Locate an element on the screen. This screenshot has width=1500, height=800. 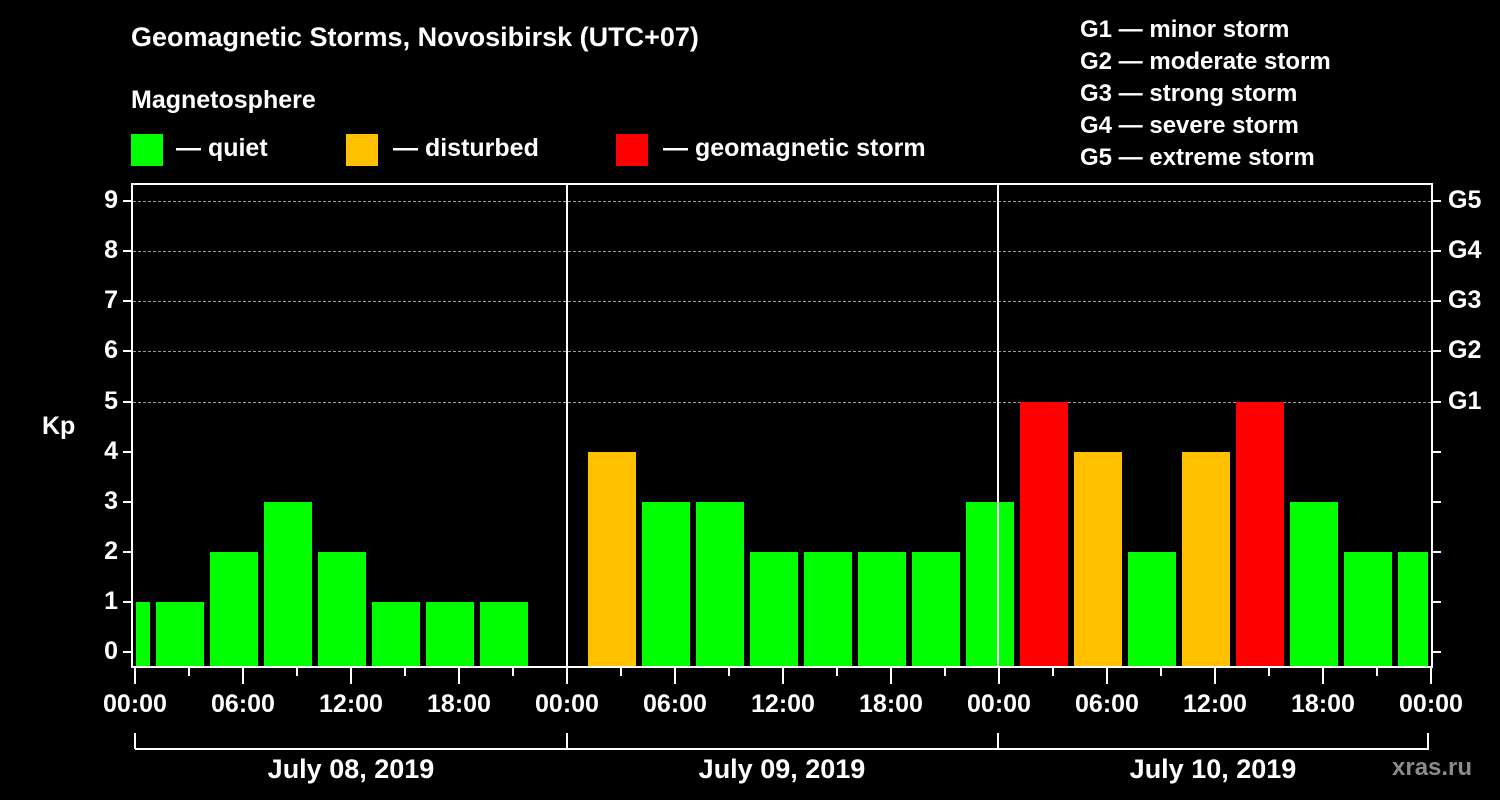
legend-label-storm: — geomagnetic storm is located at coordinates (794, 148).